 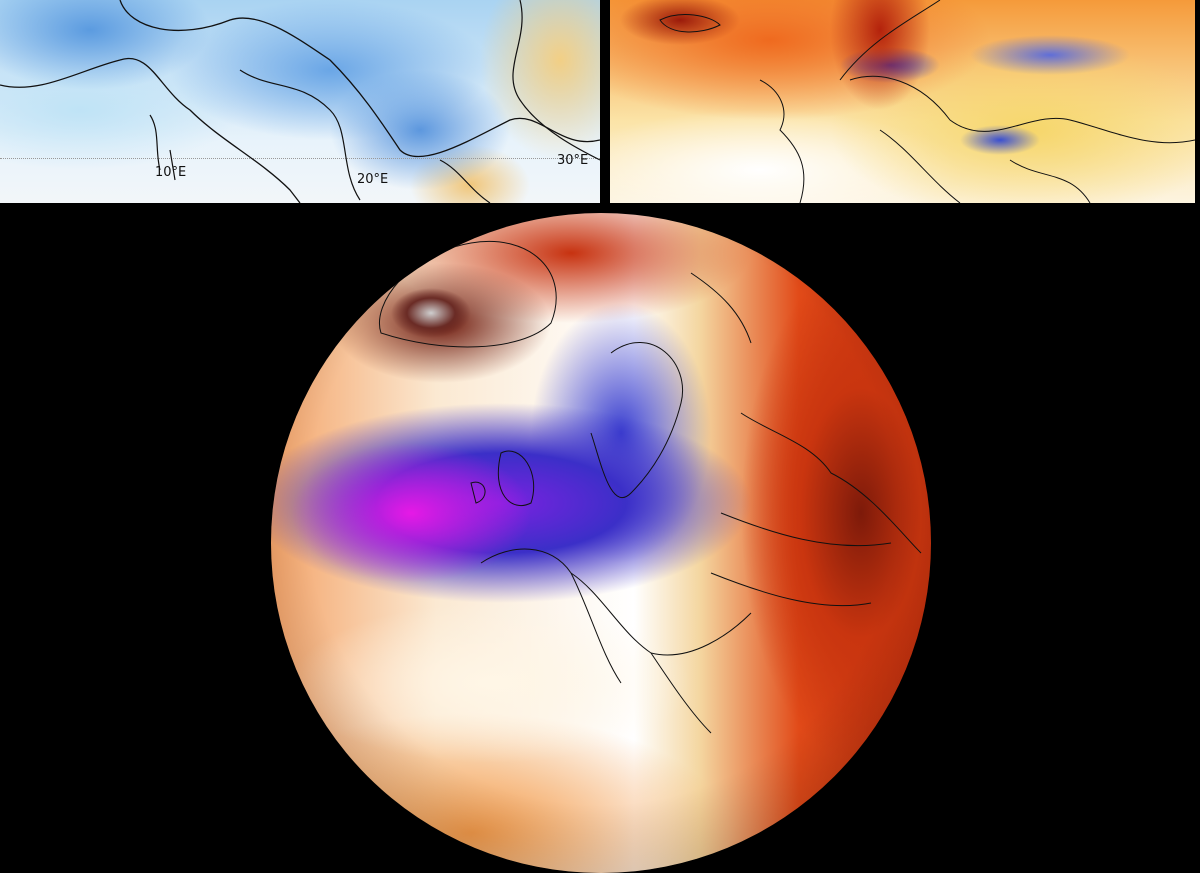 What do you see at coordinates (573, 160) in the screenshot?
I see `longitude-label: 30°E` at bounding box center [573, 160].